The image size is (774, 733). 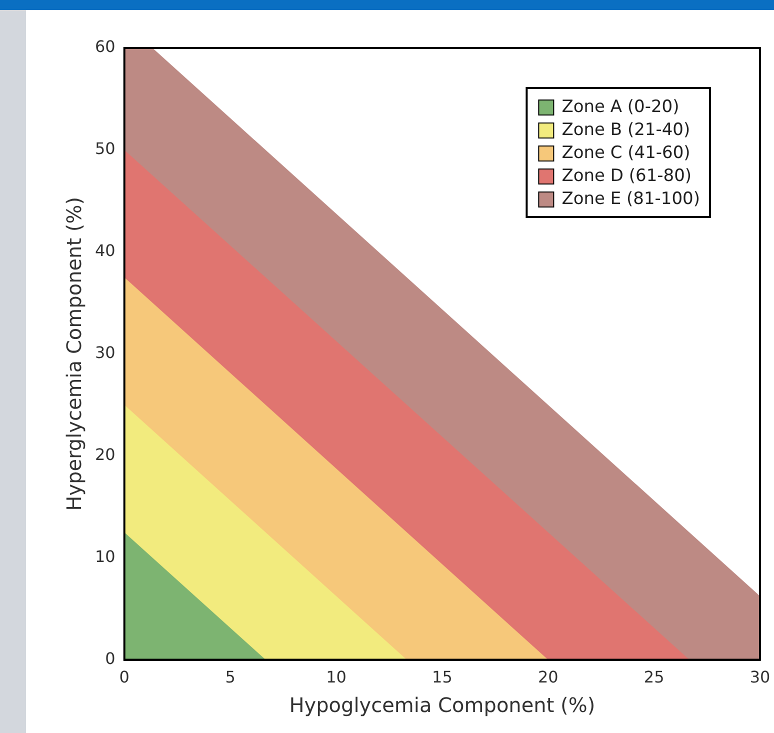 What do you see at coordinates (124, 677) in the screenshot?
I see `x-tick-label: 0` at bounding box center [124, 677].